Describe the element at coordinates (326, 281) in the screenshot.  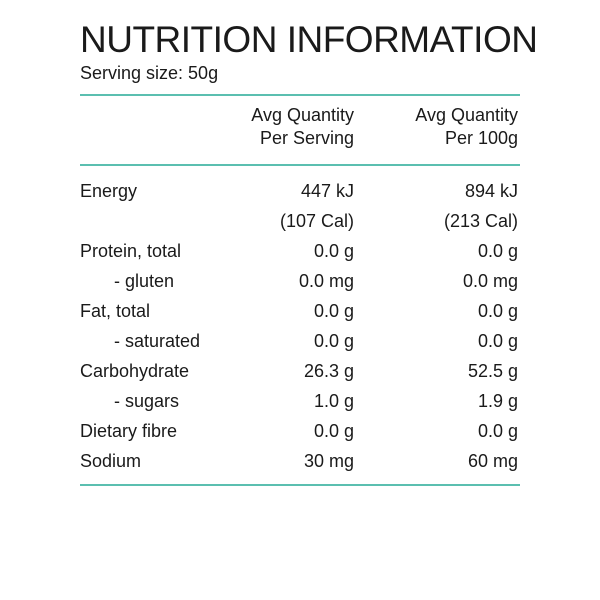
I see `per-serving-value: 0.0 mg` at that location.